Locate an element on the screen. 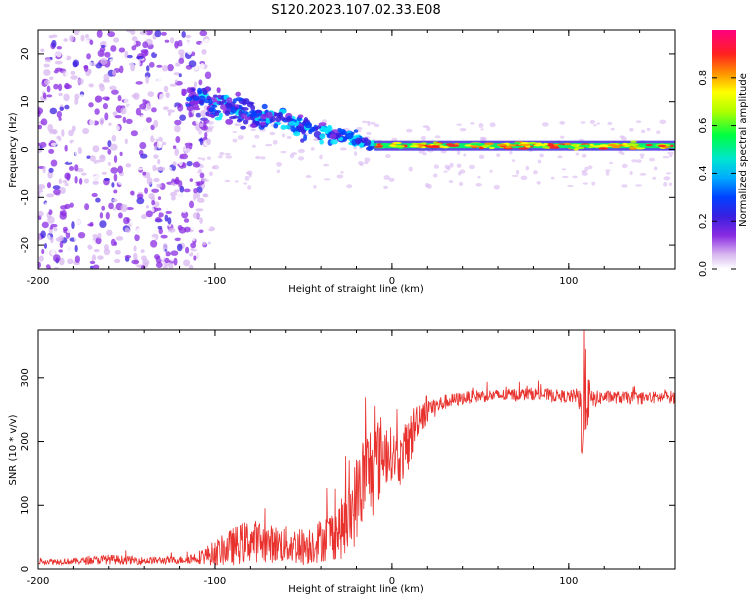 The height and width of the screenshot is (600, 750). snr-x-tick-label: -200 is located at coordinates (38, 581).